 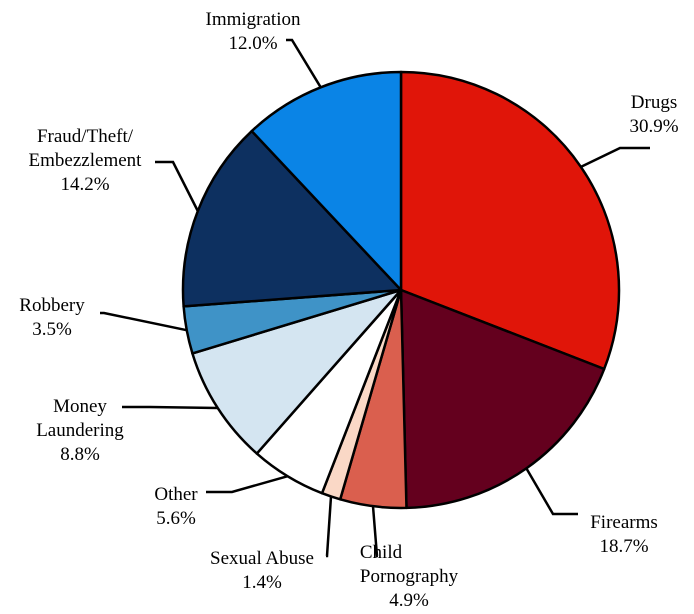 I want to click on slice-name-sexual-abuse: Sexual Abuse, so click(x=262, y=558).